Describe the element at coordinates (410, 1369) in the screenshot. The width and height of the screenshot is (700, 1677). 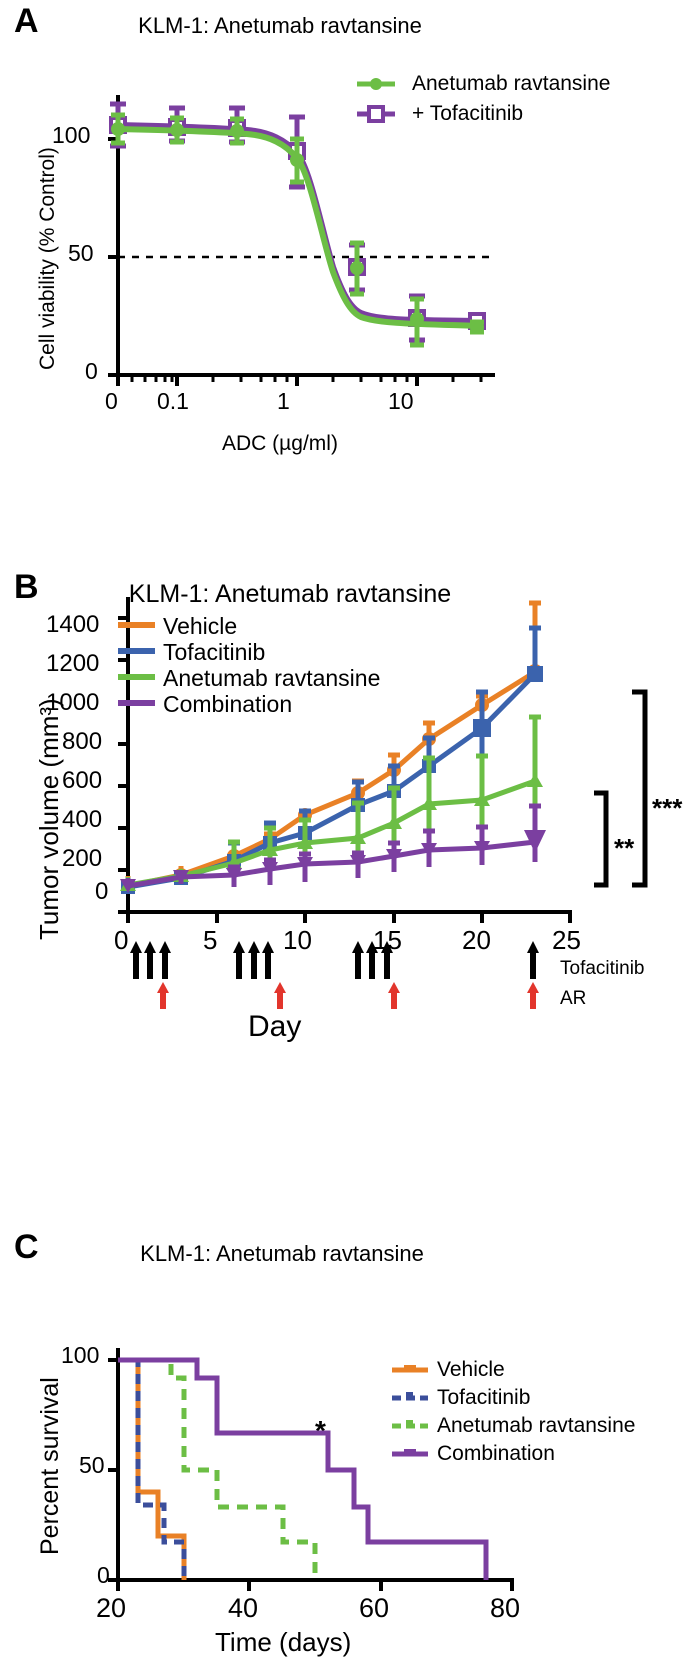
I see `panel-c-legend-swatch-vehicle` at that location.